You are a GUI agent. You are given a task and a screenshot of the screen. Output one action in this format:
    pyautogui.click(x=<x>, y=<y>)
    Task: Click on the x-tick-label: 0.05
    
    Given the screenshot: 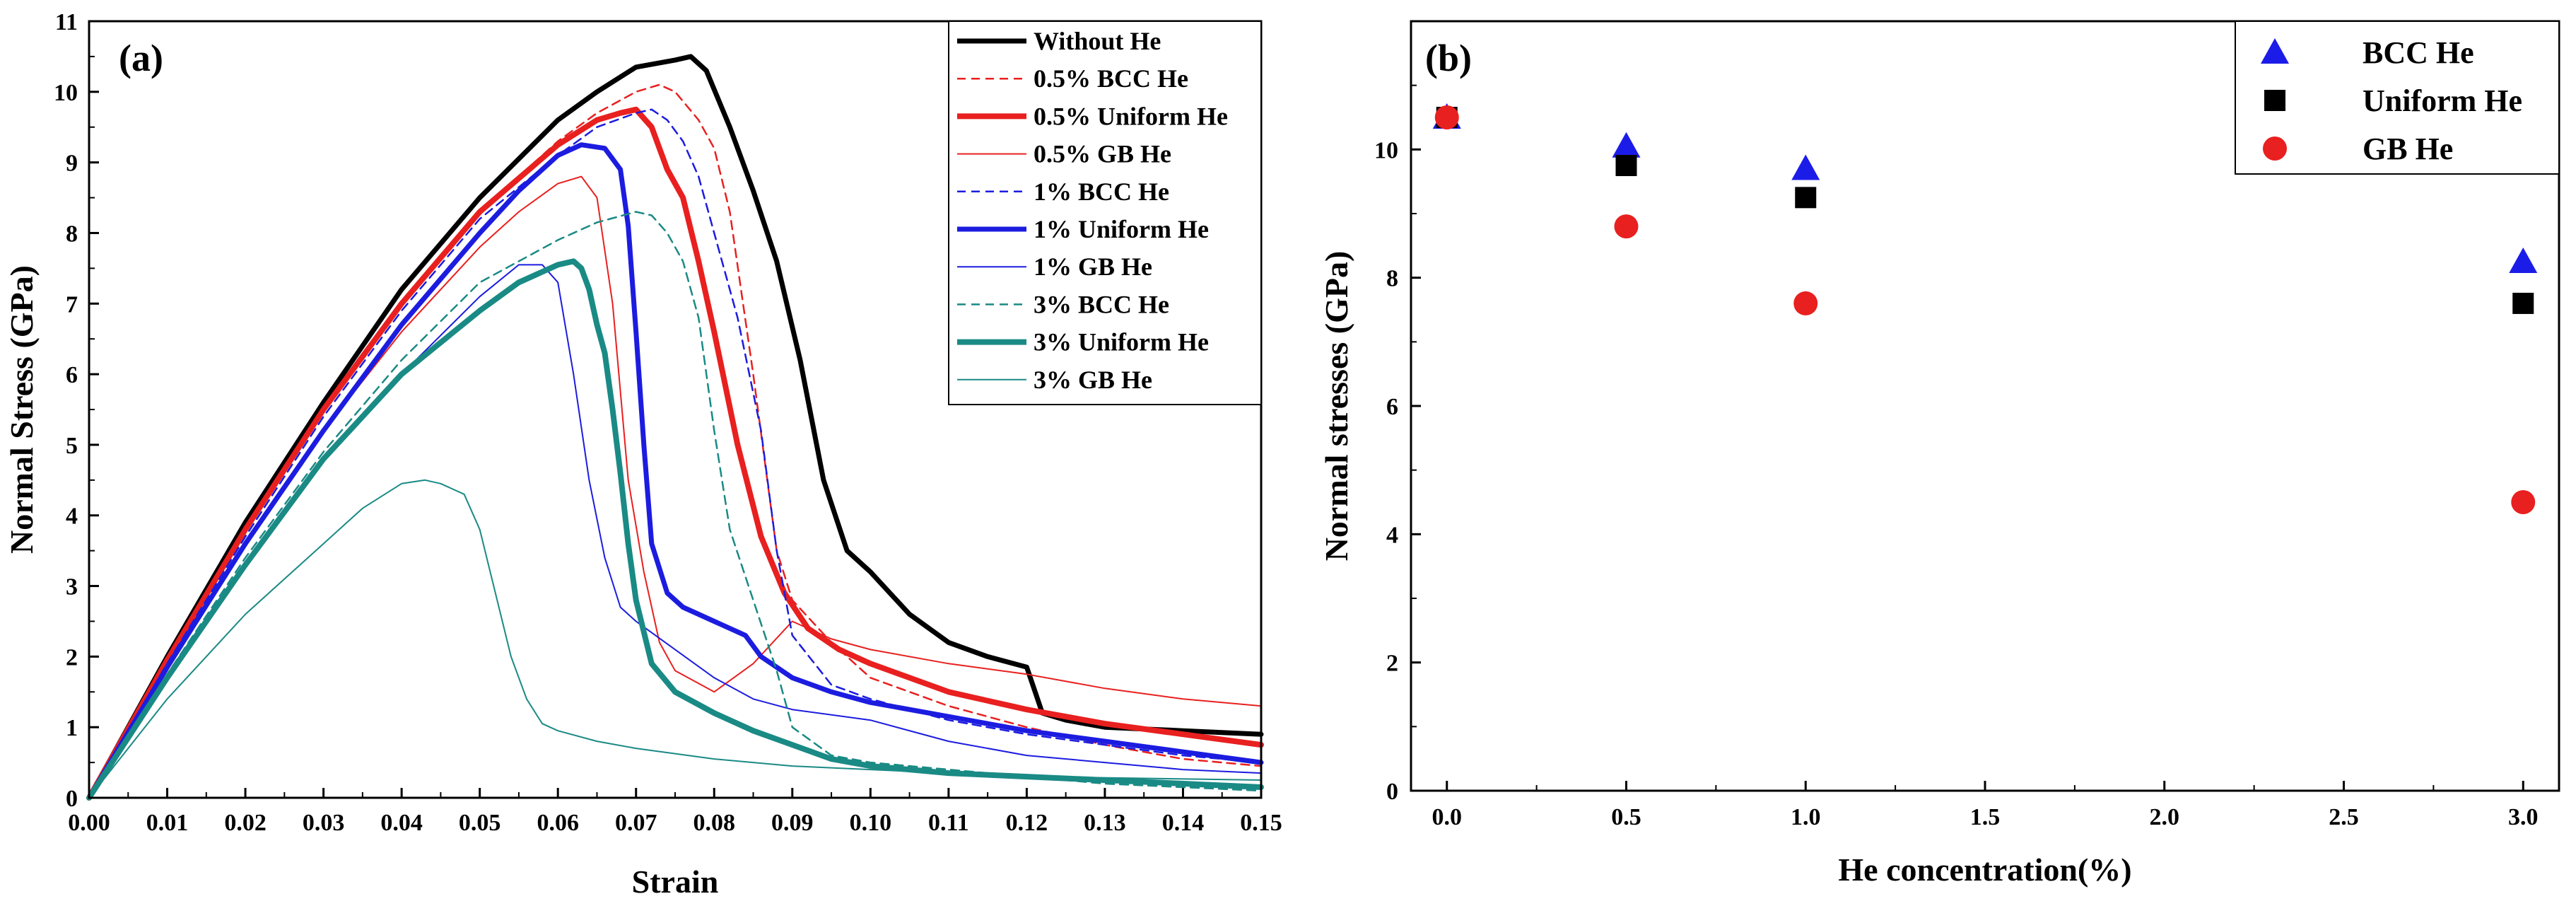 What is the action you would take?
    pyautogui.click(x=480, y=823)
    